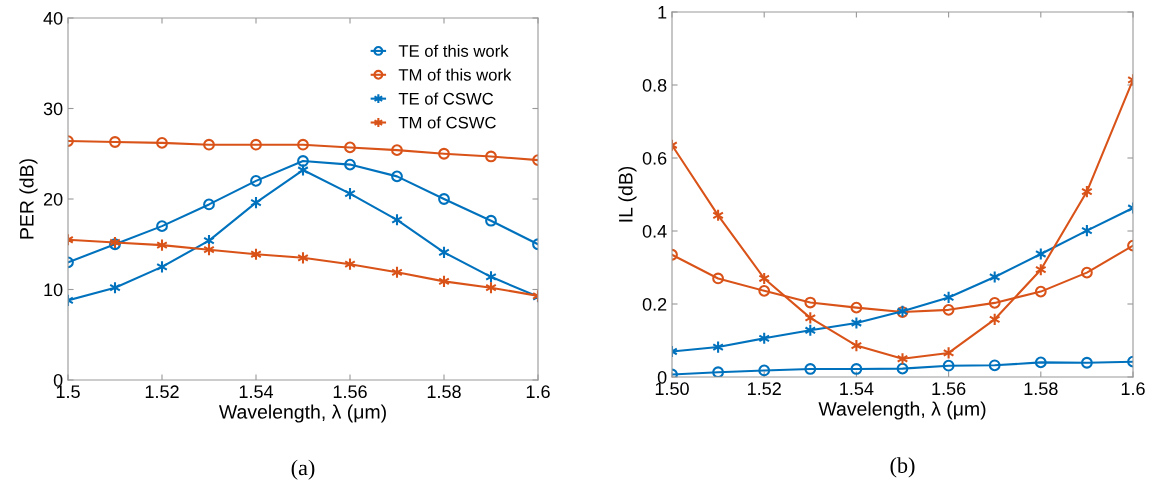 This screenshot has width=1159, height=483. Describe the element at coordinates (455, 74) in the screenshot. I see `legend-label: TM of this work` at that location.